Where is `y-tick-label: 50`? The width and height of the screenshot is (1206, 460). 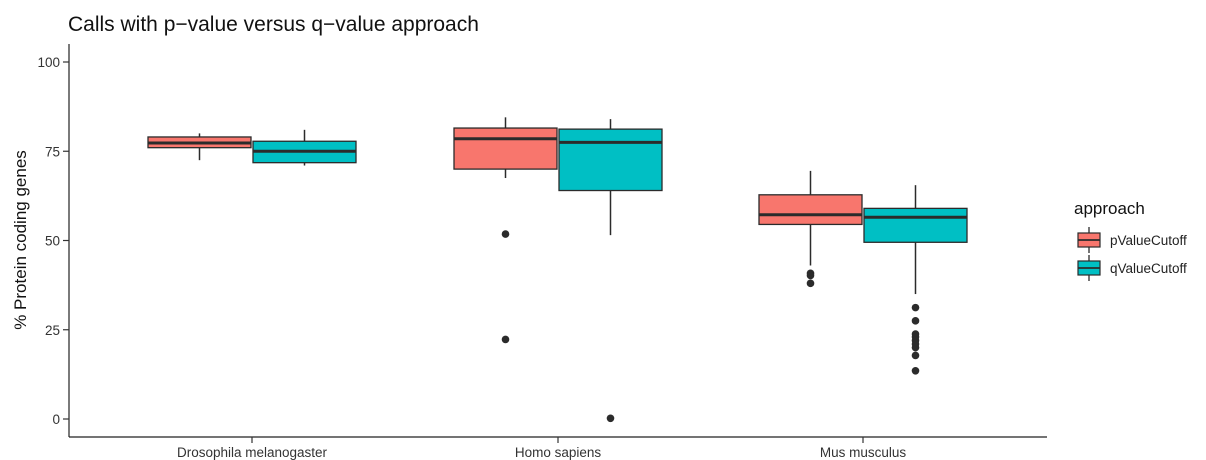
y-tick-label: 50 is located at coordinates (52, 241).